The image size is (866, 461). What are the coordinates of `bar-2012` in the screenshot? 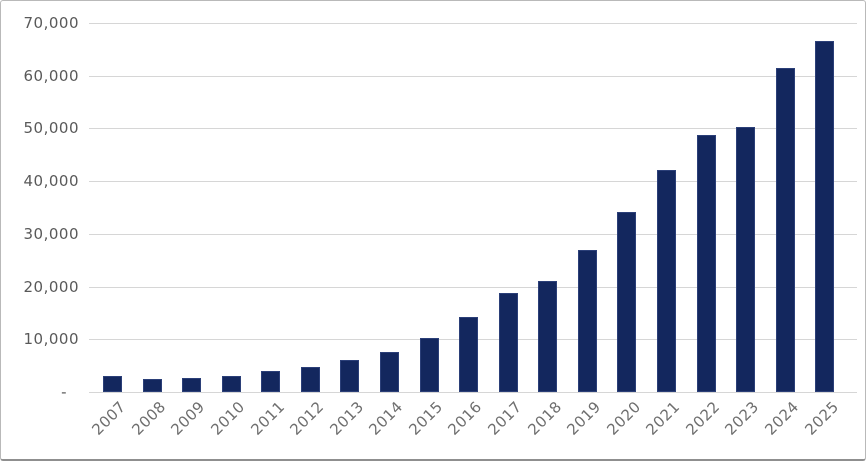 It's located at (310, 379).